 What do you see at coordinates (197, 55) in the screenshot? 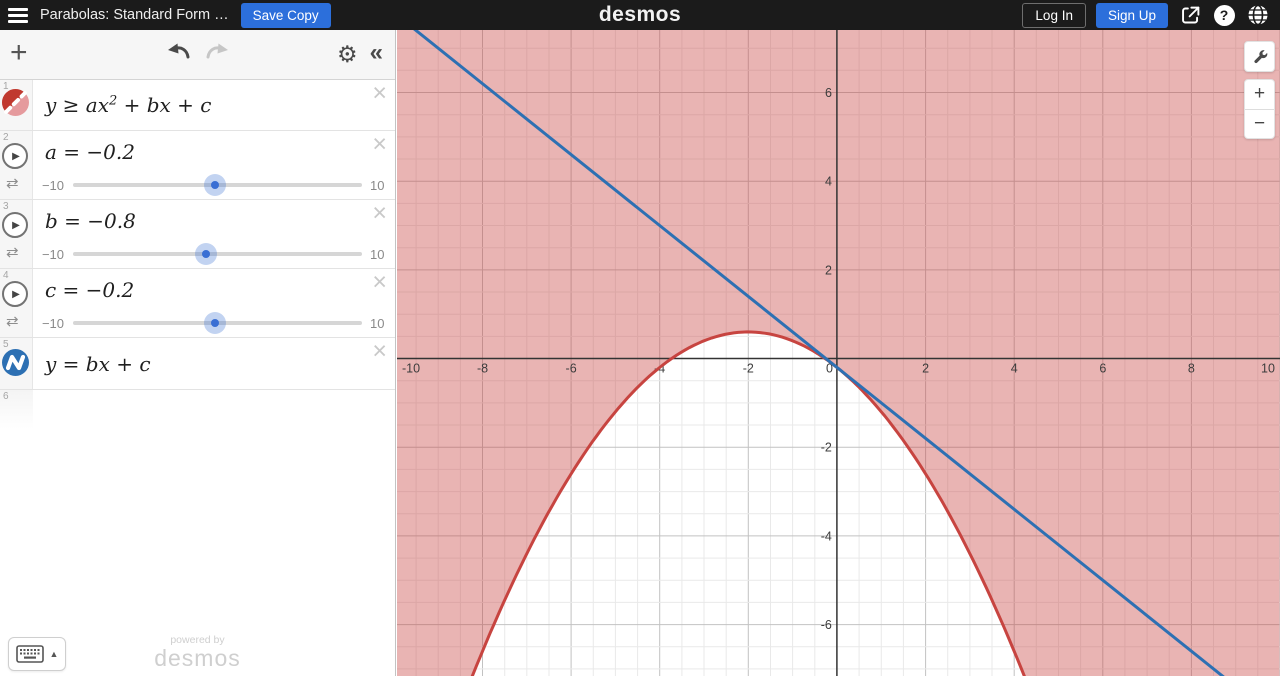
I see `expressions-toolbar: + ⚙ «` at bounding box center [197, 55].